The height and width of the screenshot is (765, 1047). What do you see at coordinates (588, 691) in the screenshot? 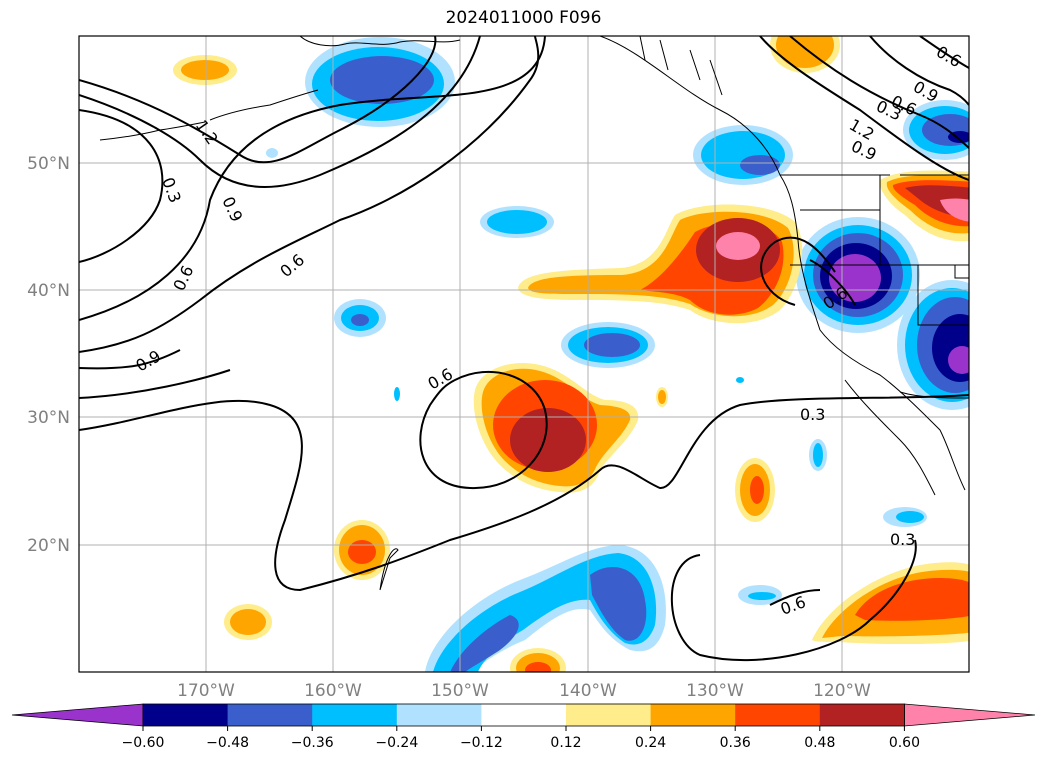
I see `lon-label: 140°W` at bounding box center [588, 691].